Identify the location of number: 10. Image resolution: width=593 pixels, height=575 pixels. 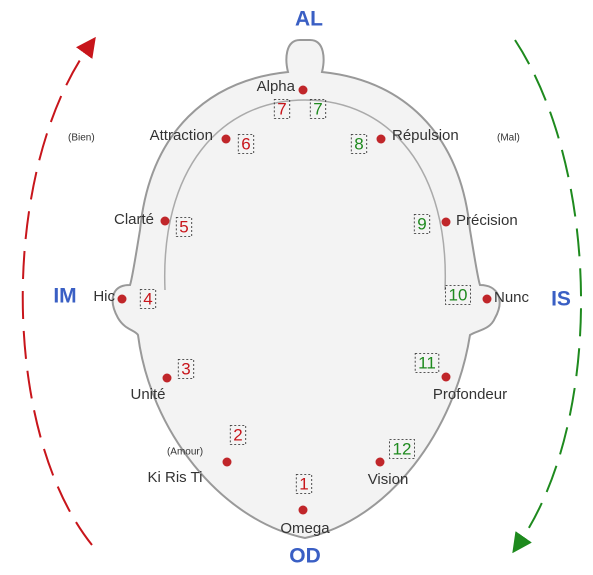
(458, 294).